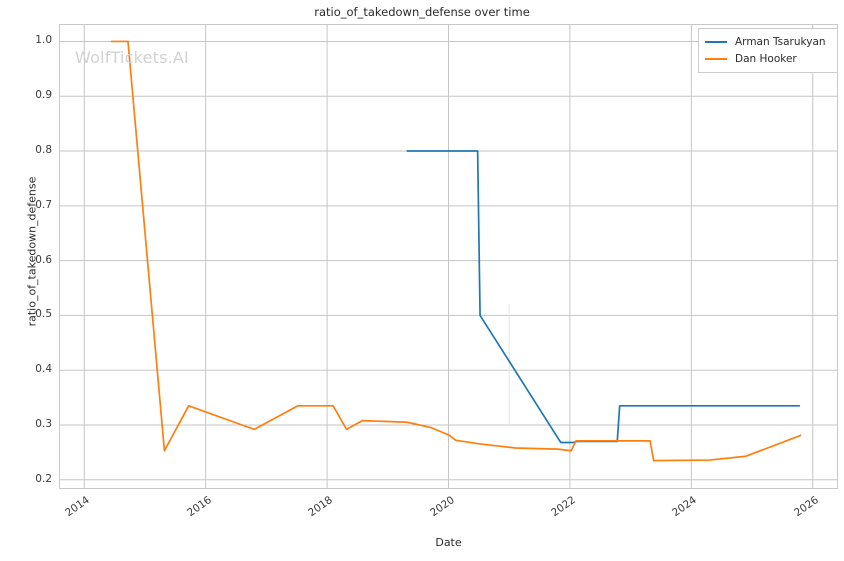  Describe the element at coordinates (422, 12) in the screenshot. I see `chart-title: ratio_of_takedown_defense over time` at that location.